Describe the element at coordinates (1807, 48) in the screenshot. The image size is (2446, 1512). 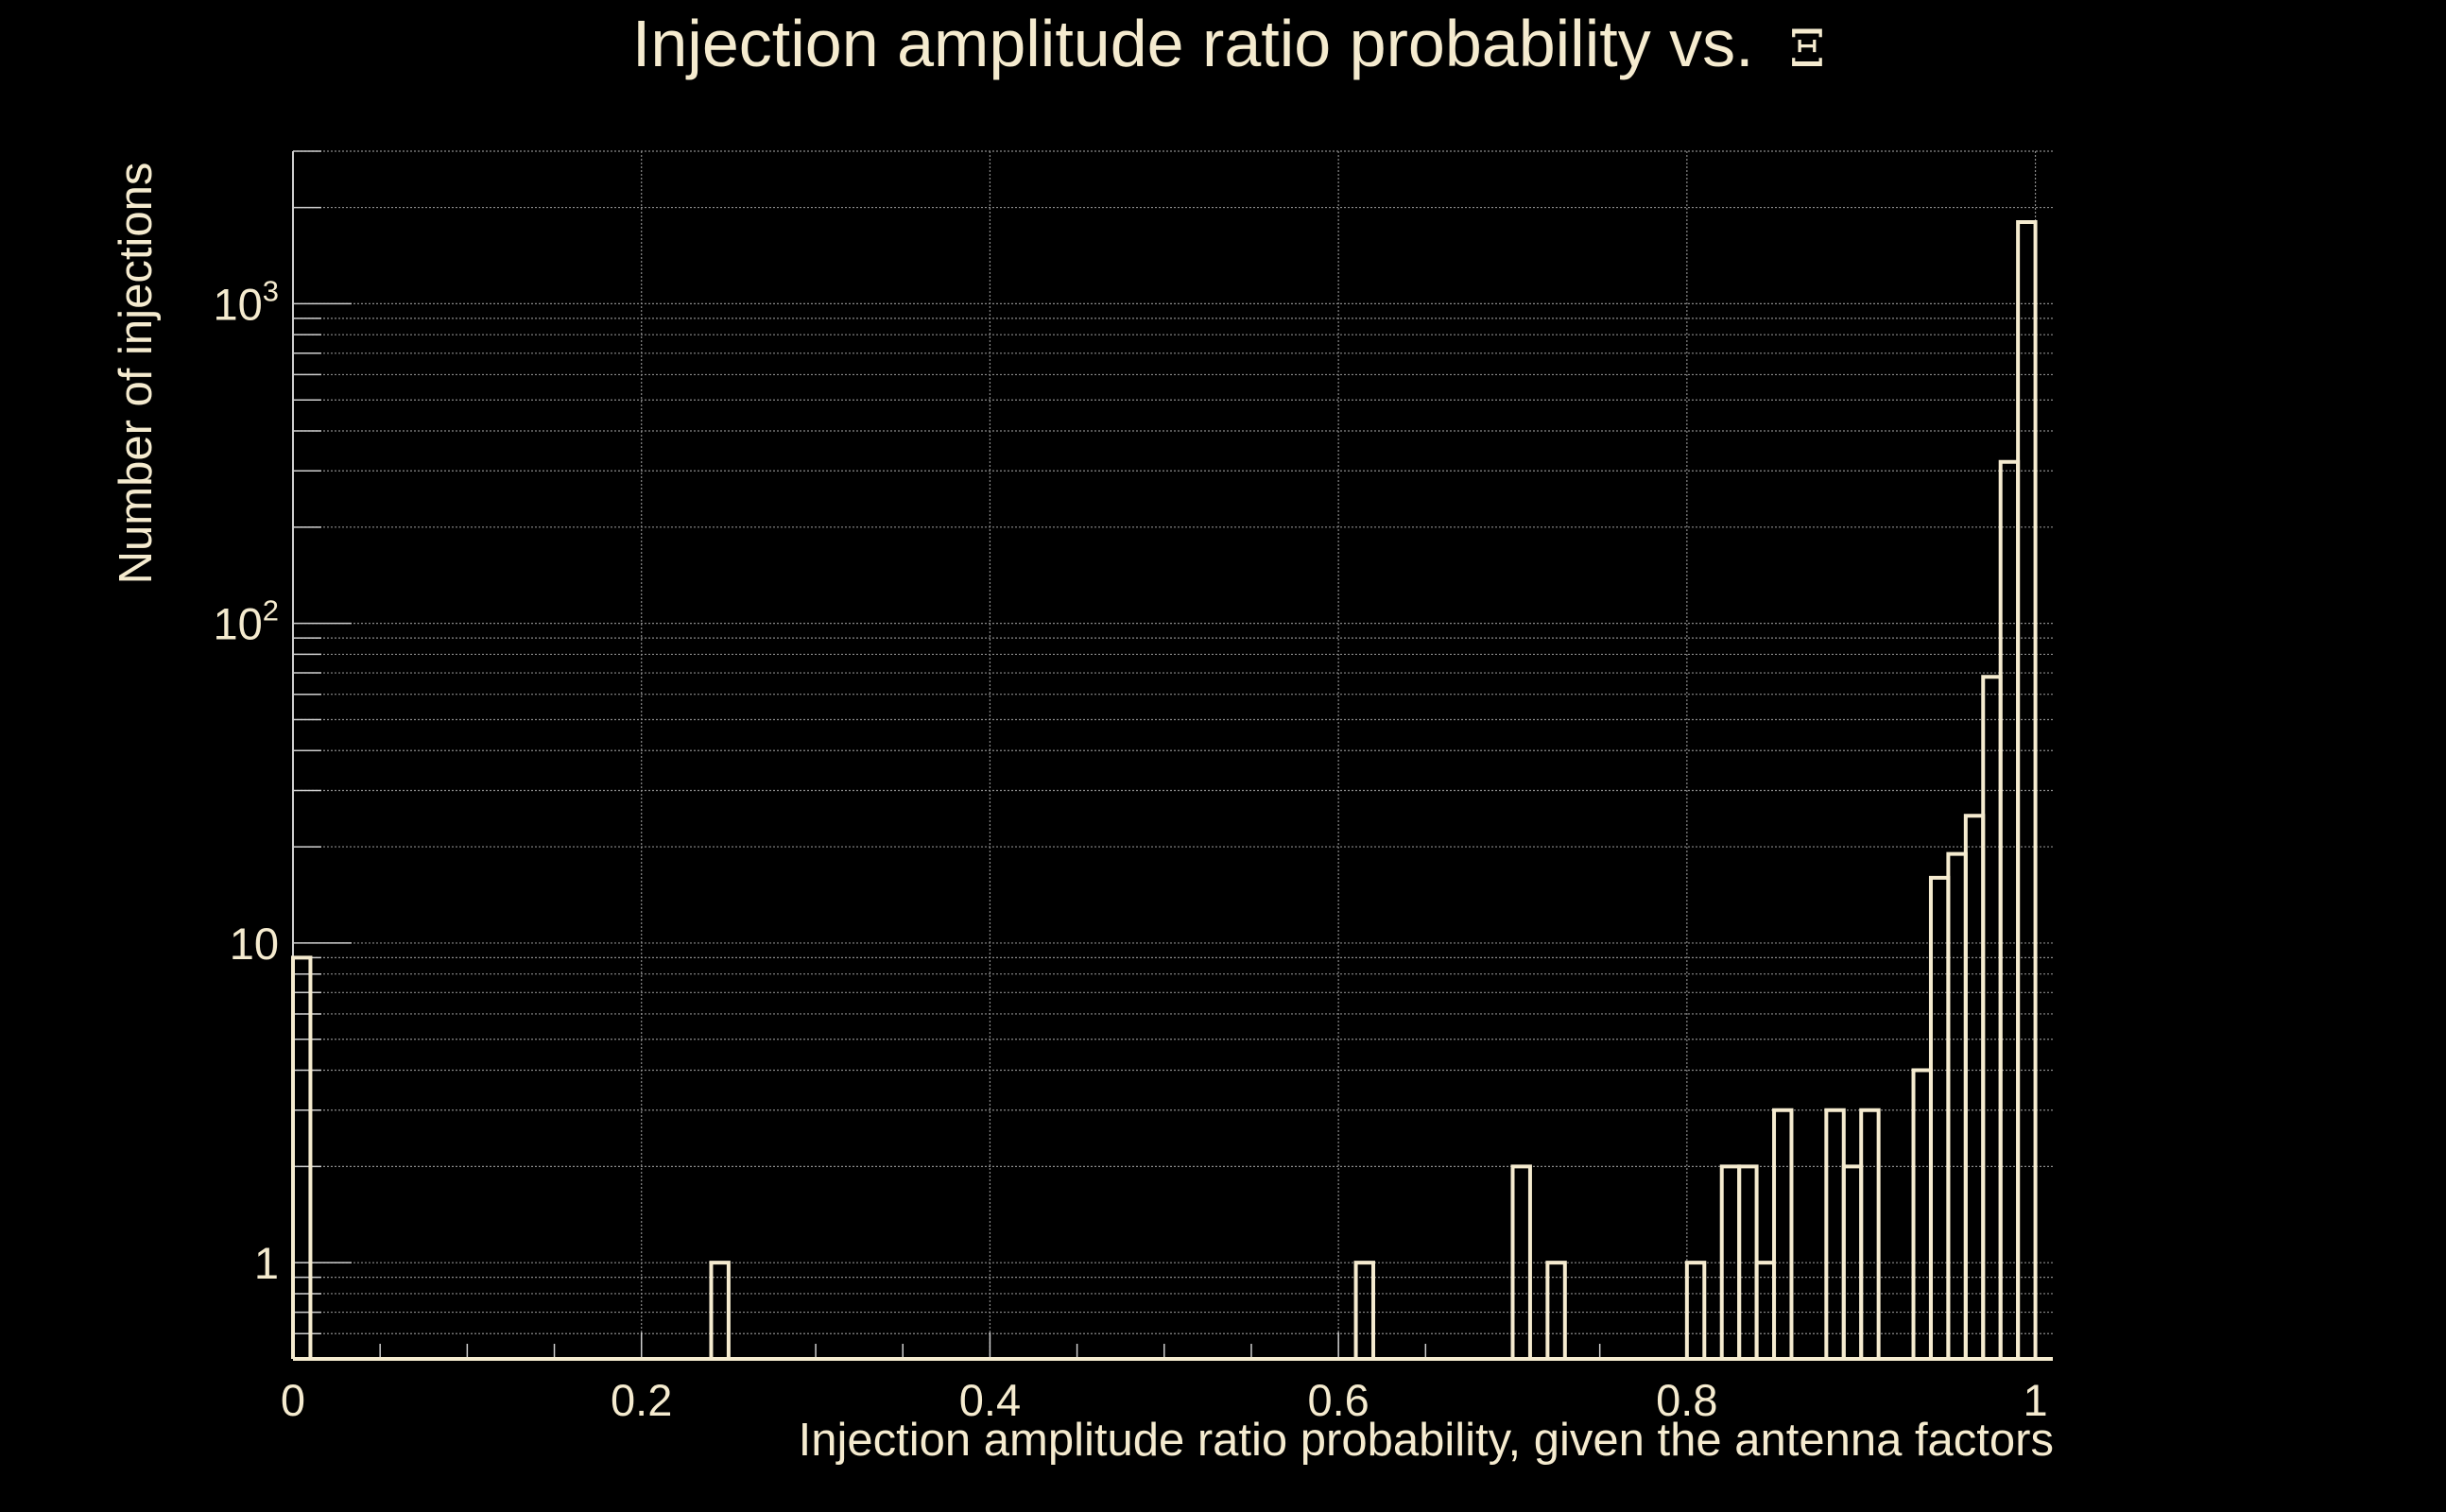
I see `chart-title-symbol: Ξ` at that location.